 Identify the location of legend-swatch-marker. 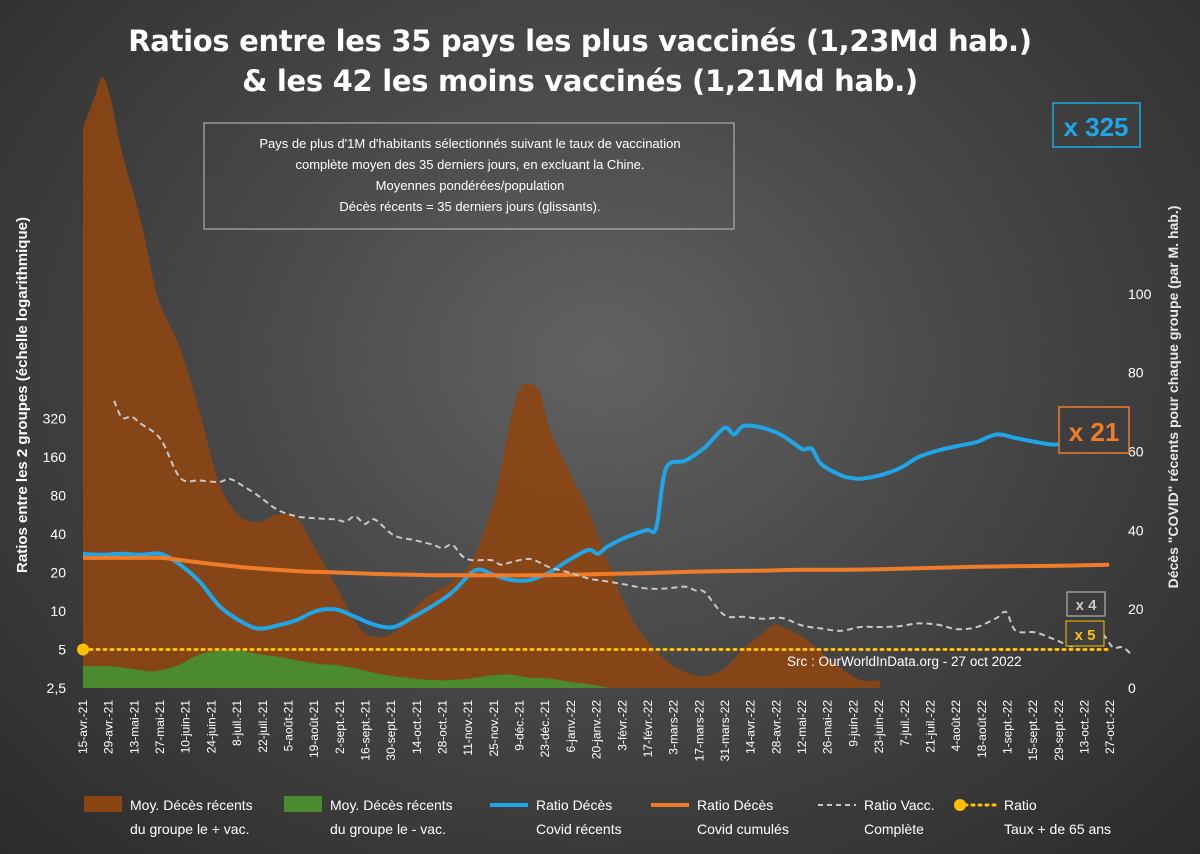
(960, 805).